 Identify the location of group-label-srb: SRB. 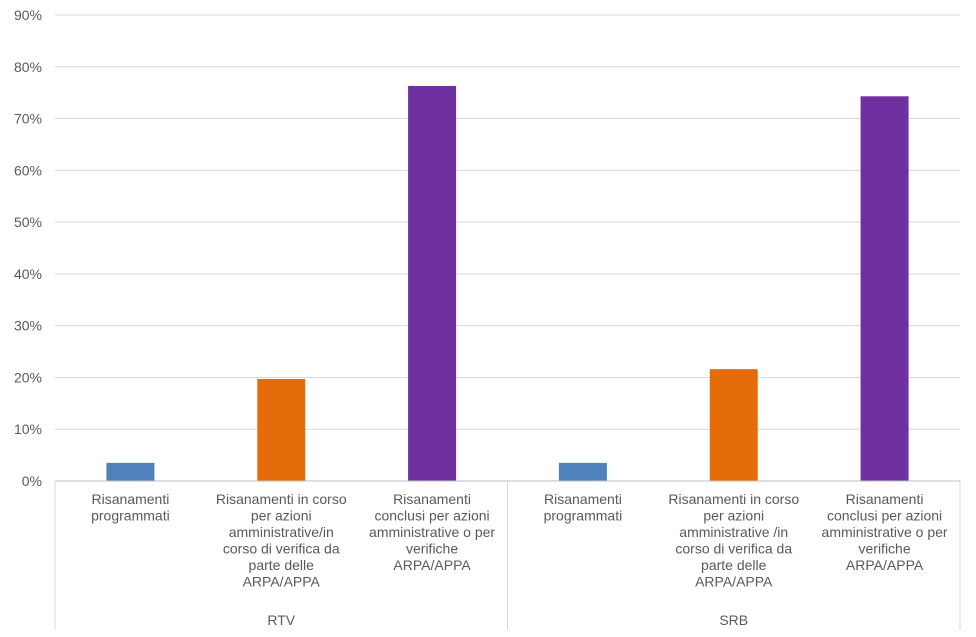
(733, 620).